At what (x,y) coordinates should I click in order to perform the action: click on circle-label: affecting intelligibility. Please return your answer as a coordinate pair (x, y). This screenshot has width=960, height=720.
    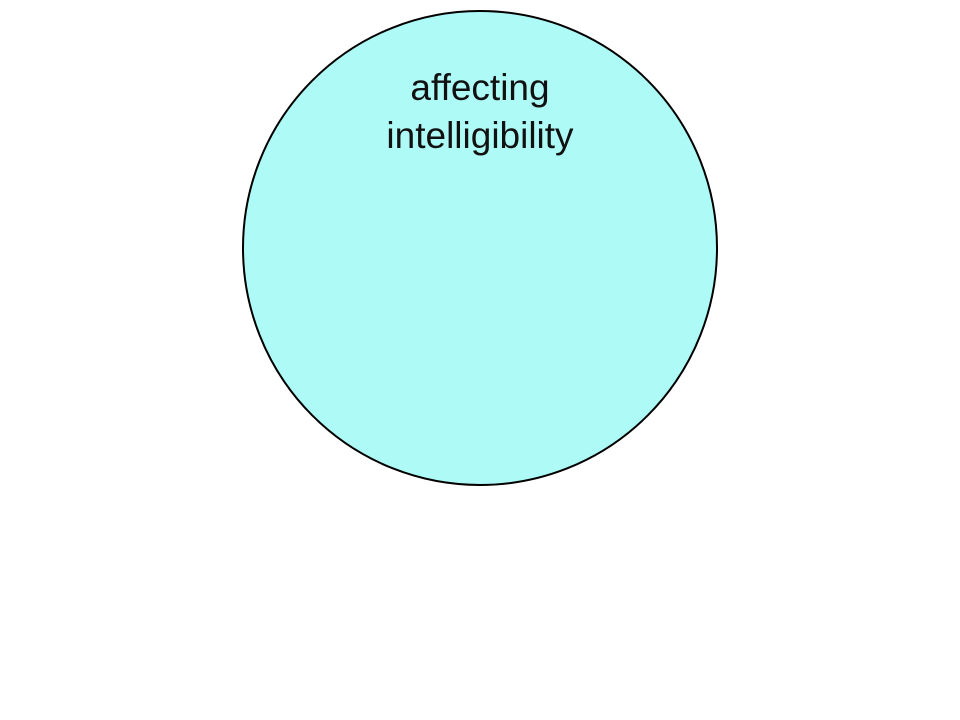
    Looking at the image, I should click on (480, 112).